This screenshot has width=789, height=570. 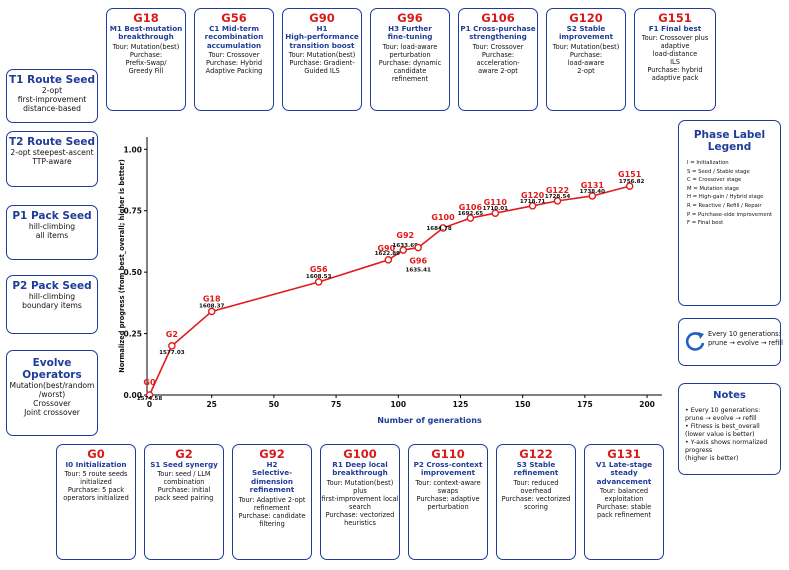 I want to click on cycle-line: prune → evolve → refill, so click(x=745, y=343).